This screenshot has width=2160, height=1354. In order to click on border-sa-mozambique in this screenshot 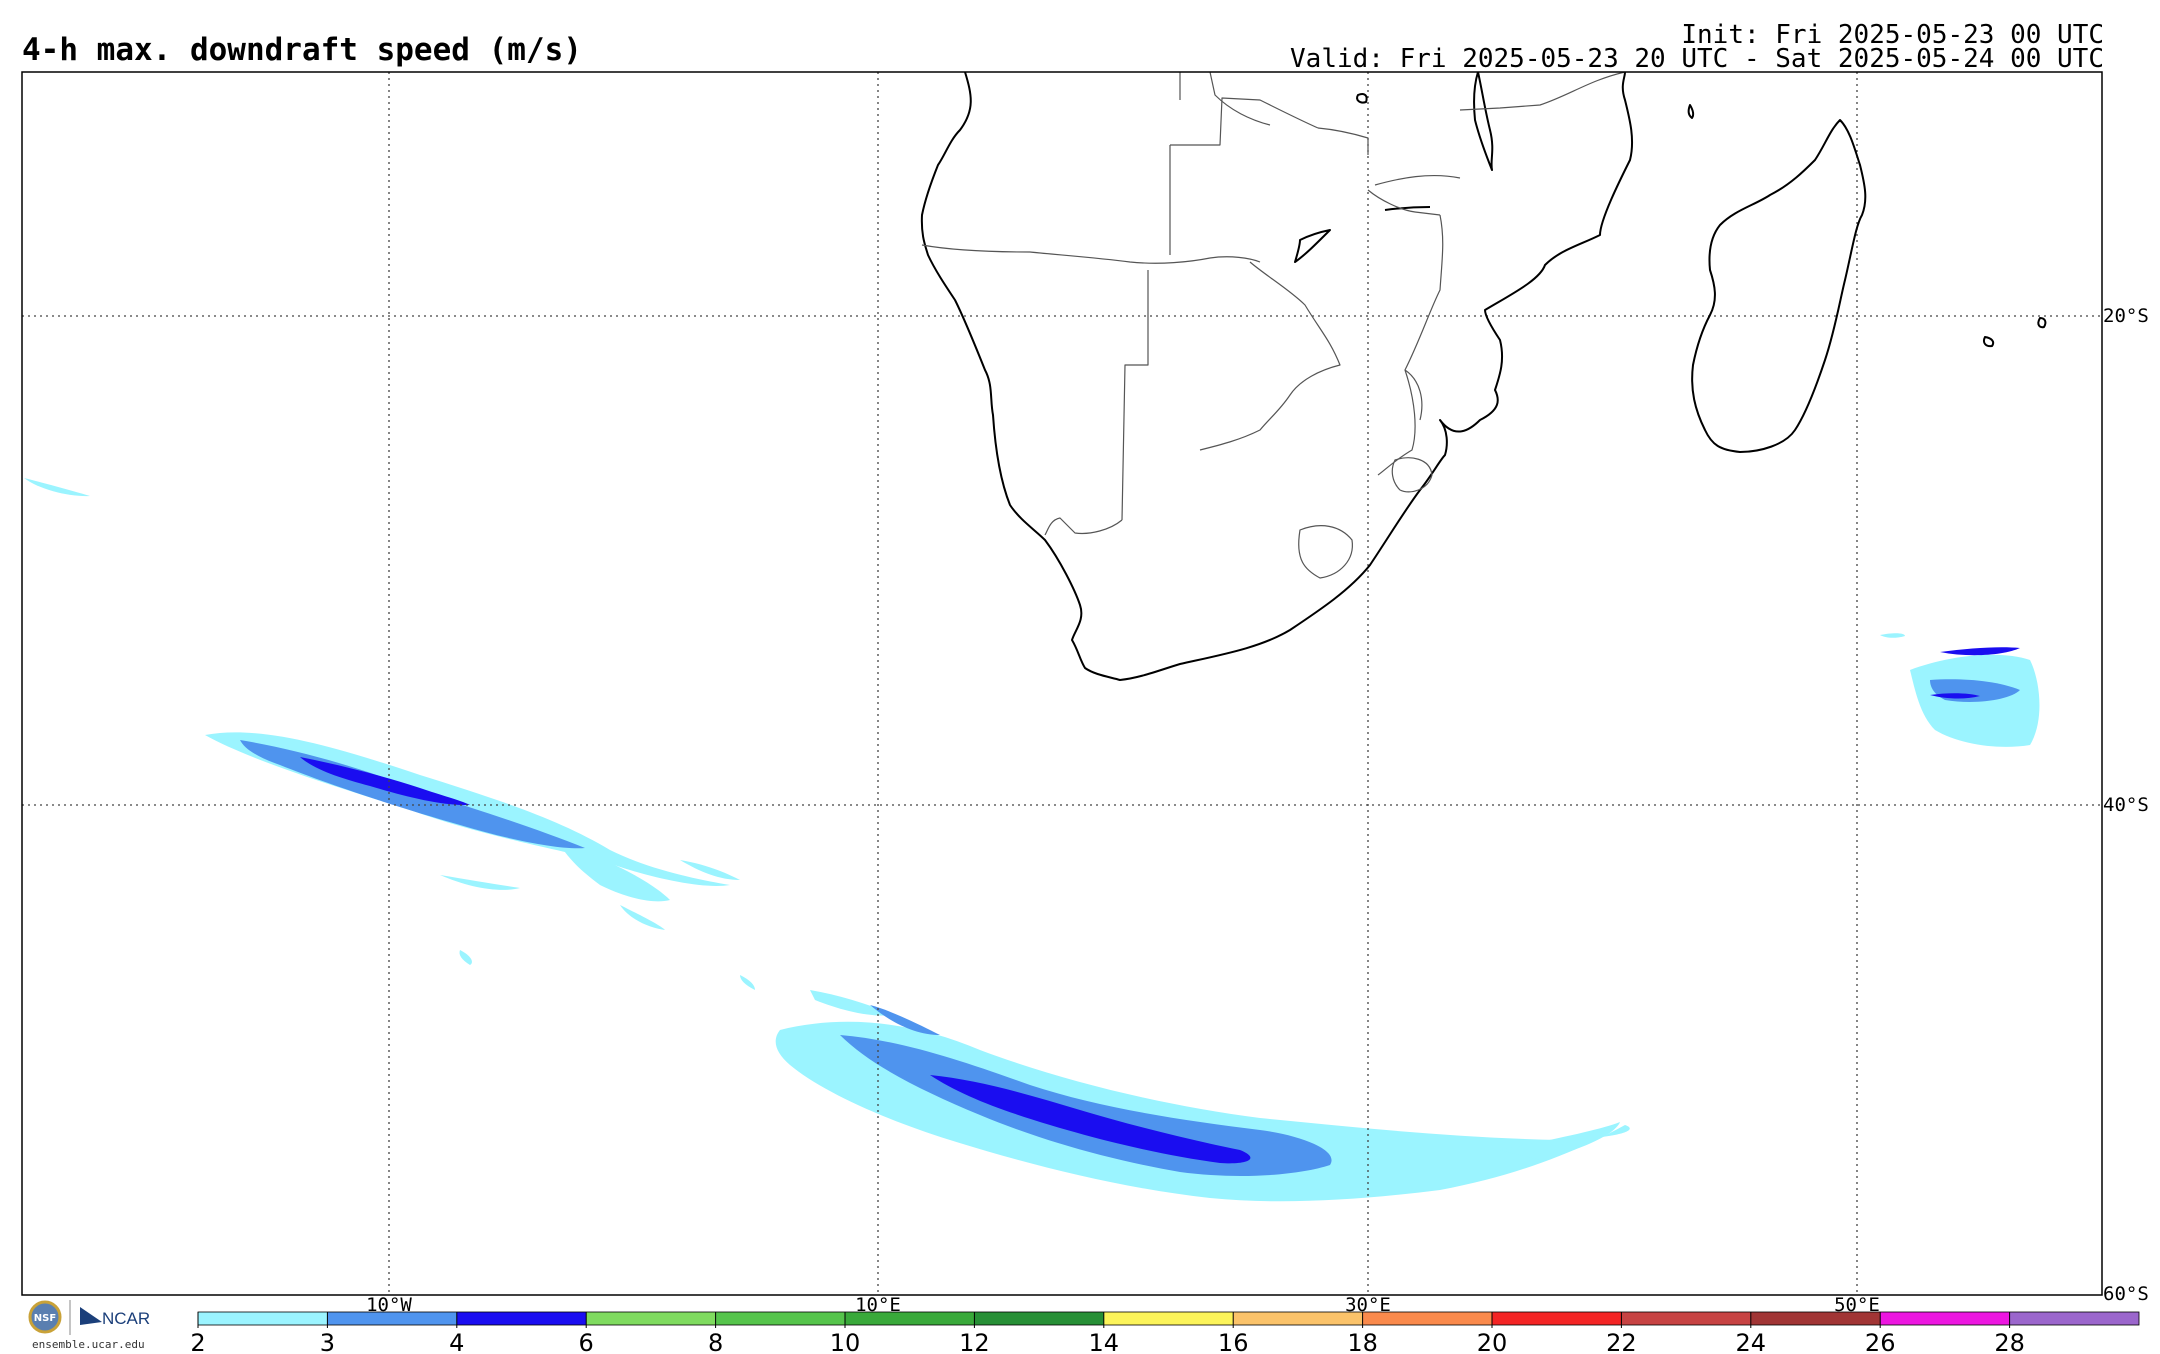, I will do `click(1396, 422)`.